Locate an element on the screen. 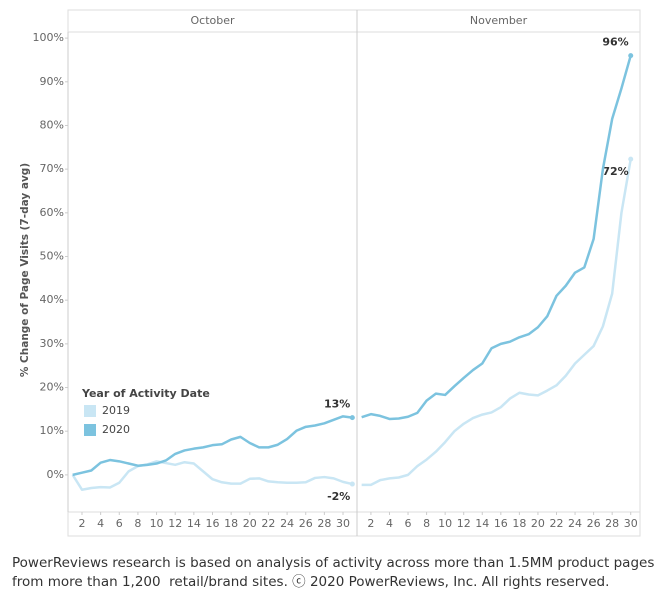  axis-band is located at coordinates (354, 524).